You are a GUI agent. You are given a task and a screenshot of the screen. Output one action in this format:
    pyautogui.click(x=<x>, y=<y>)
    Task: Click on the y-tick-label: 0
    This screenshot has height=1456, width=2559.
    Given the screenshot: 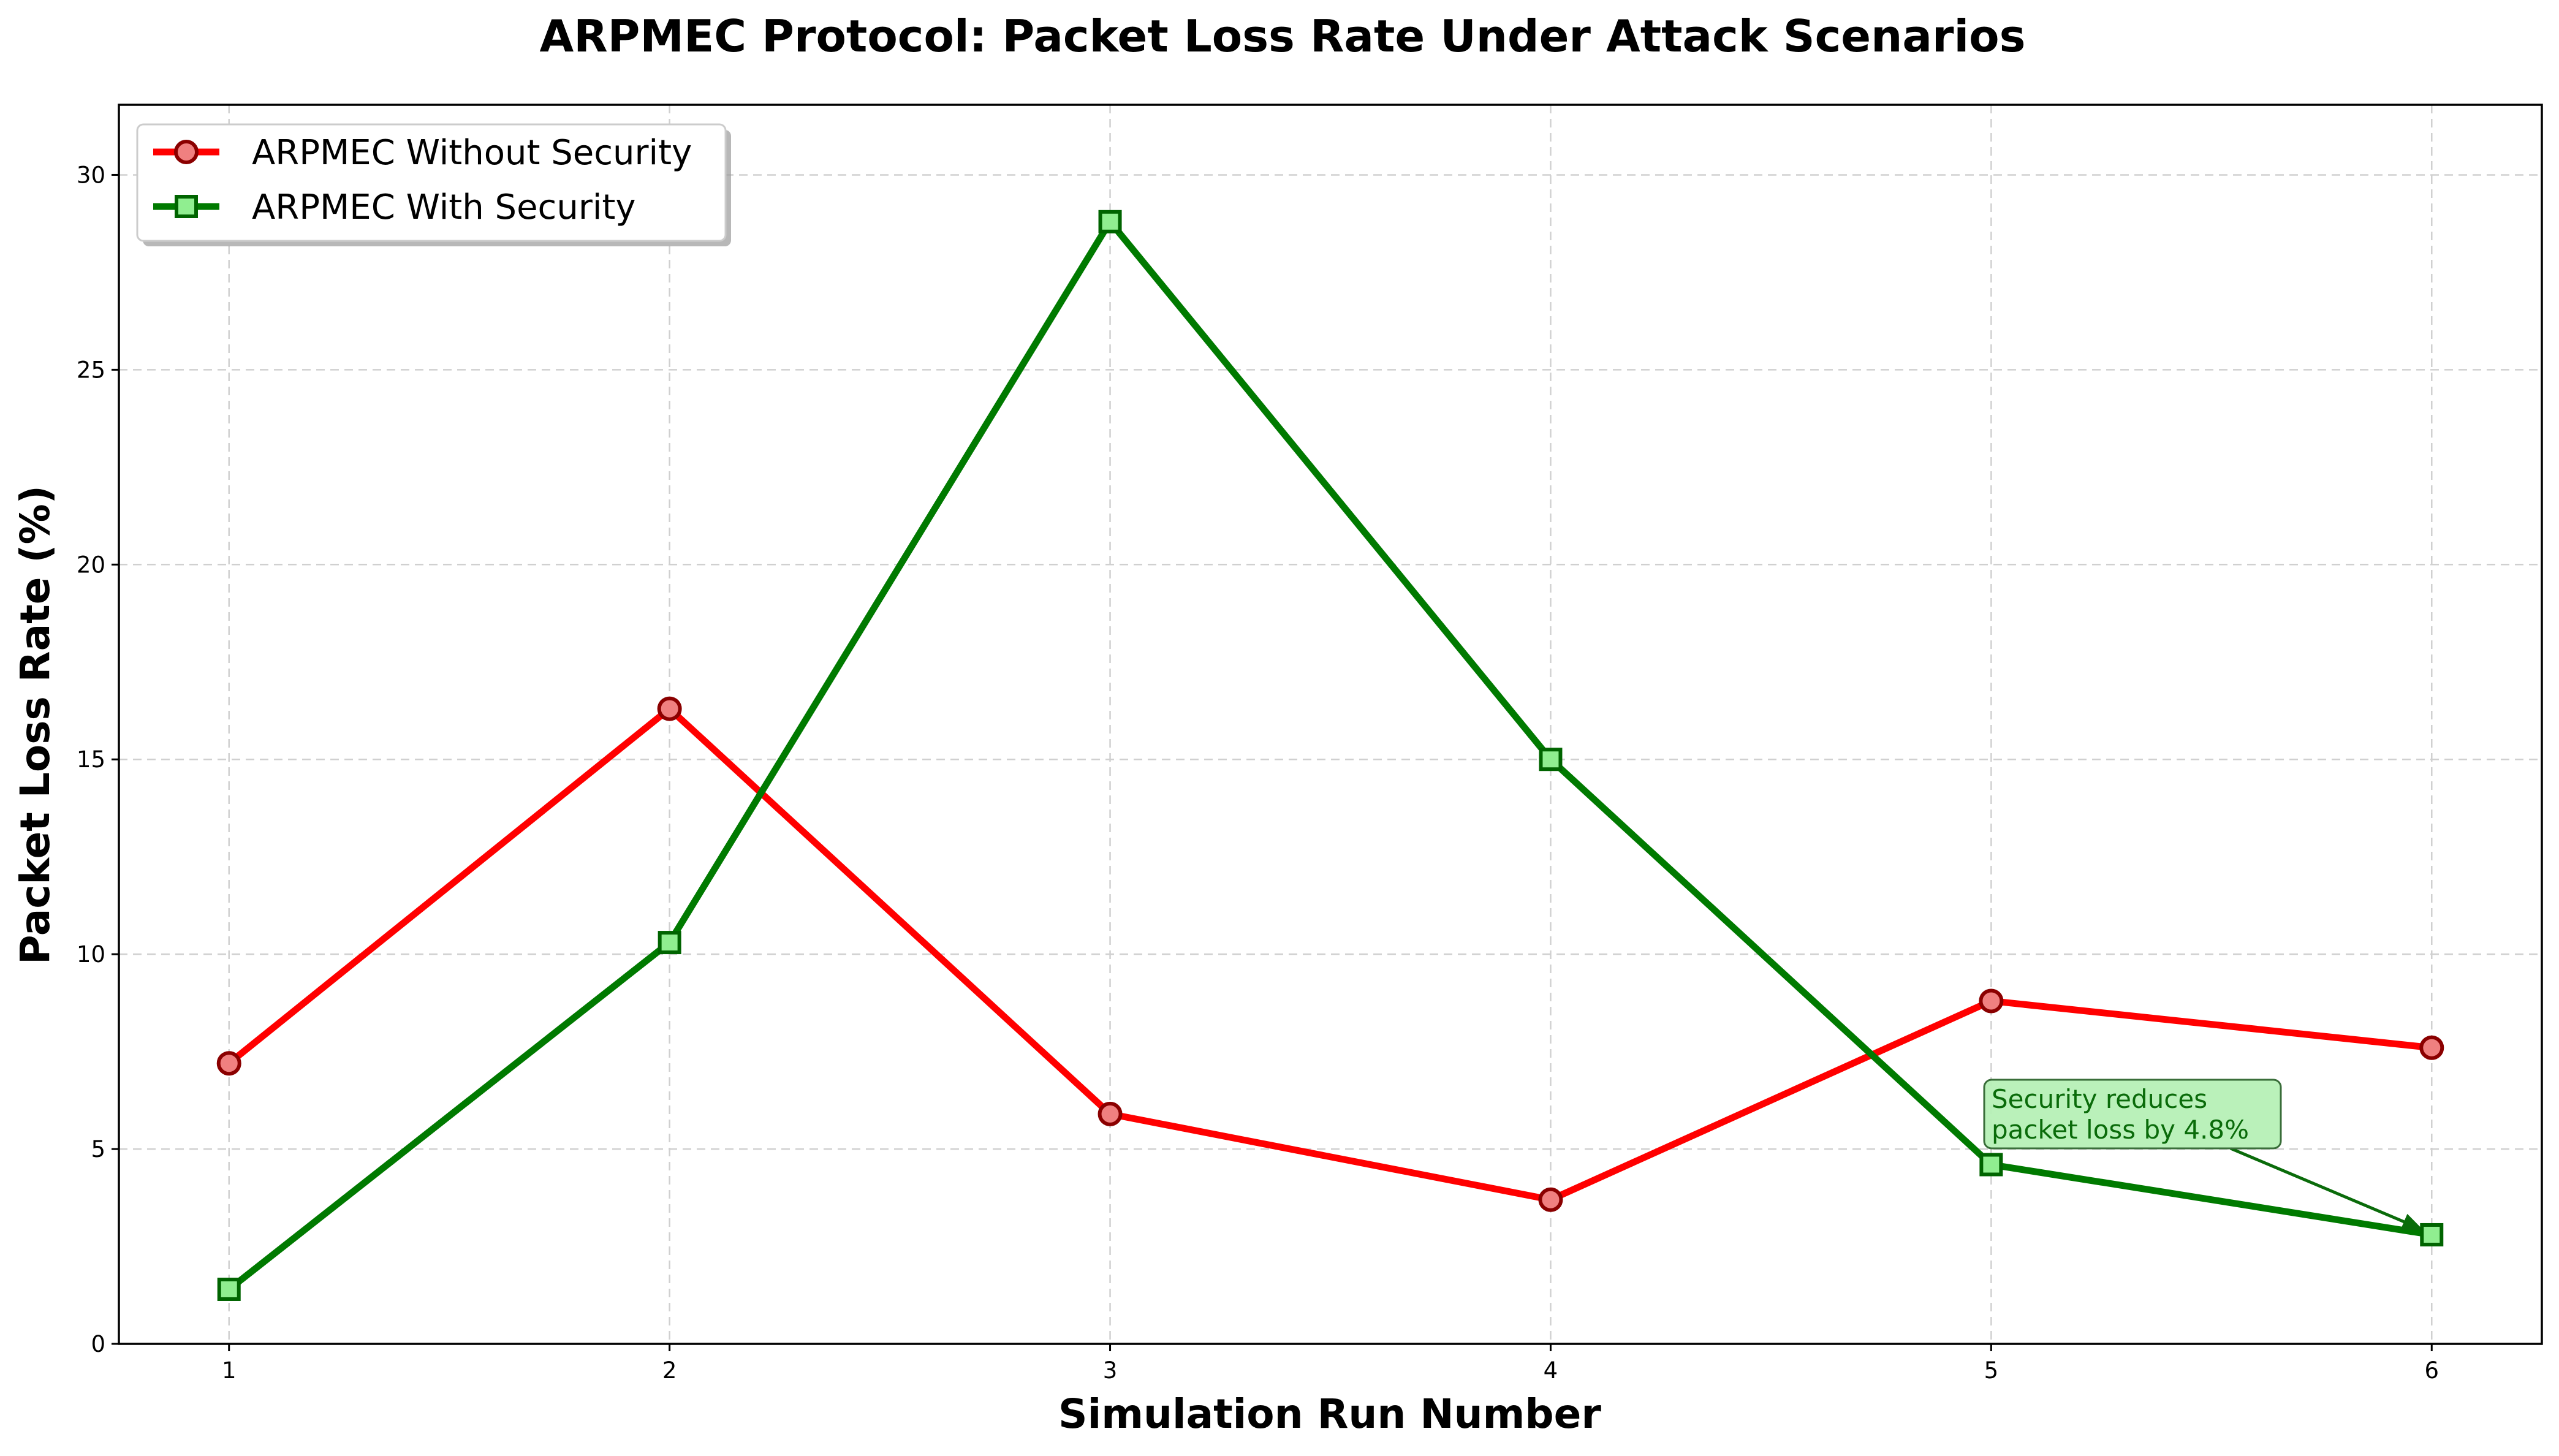 What is the action you would take?
    pyautogui.click(x=98, y=1344)
    